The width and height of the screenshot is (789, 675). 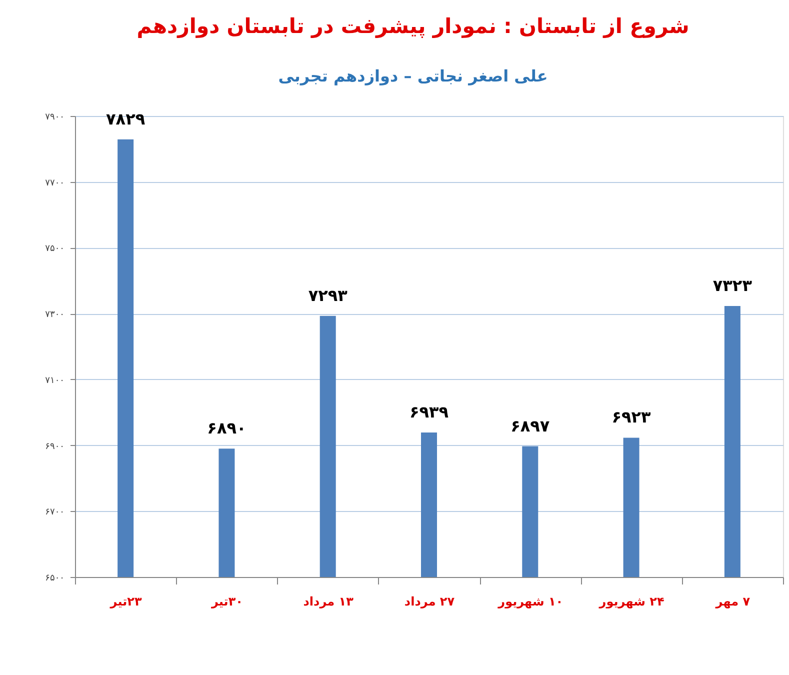 What do you see at coordinates (632, 417) in the screenshot?
I see `data-label: ۶۹۲۳` at bounding box center [632, 417].